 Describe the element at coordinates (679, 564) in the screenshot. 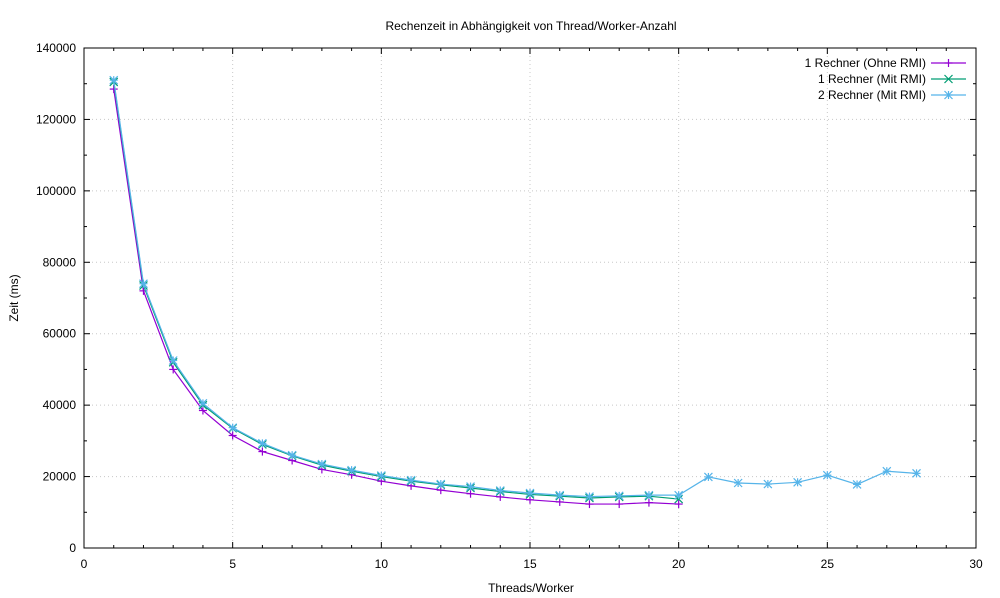

I see `x-tick-label: 20` at that location.